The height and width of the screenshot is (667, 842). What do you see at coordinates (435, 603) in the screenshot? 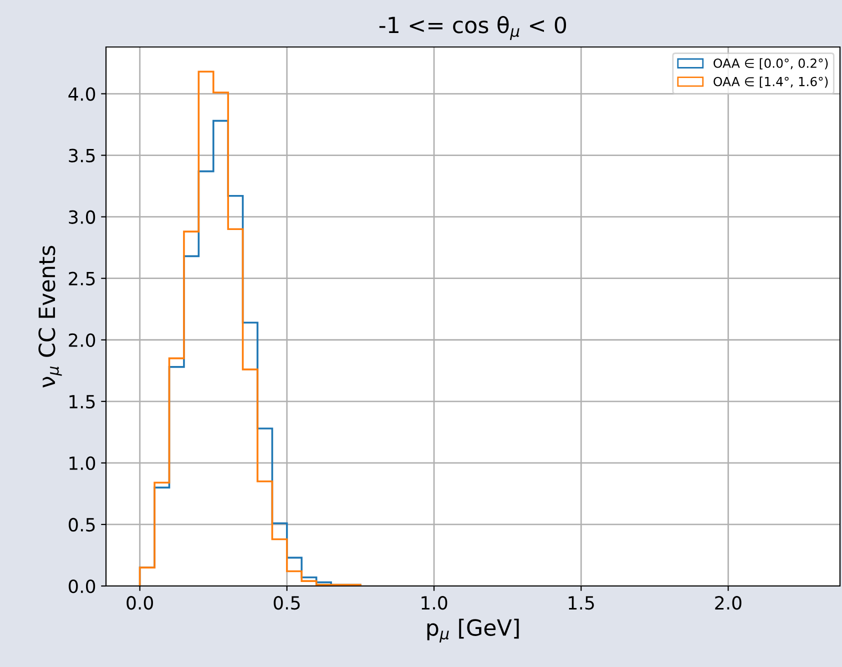
I see `x-tick-label: 1.0` at bounding box center [435, 603].